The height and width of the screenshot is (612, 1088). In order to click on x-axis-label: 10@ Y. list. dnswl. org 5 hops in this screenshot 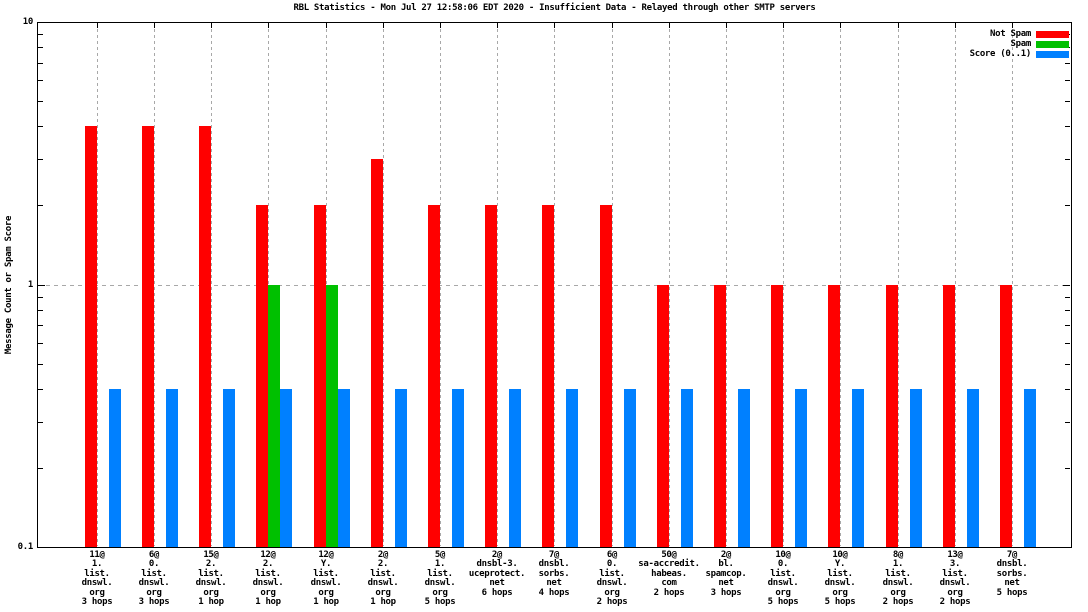, I will do `click(840, 579)`.